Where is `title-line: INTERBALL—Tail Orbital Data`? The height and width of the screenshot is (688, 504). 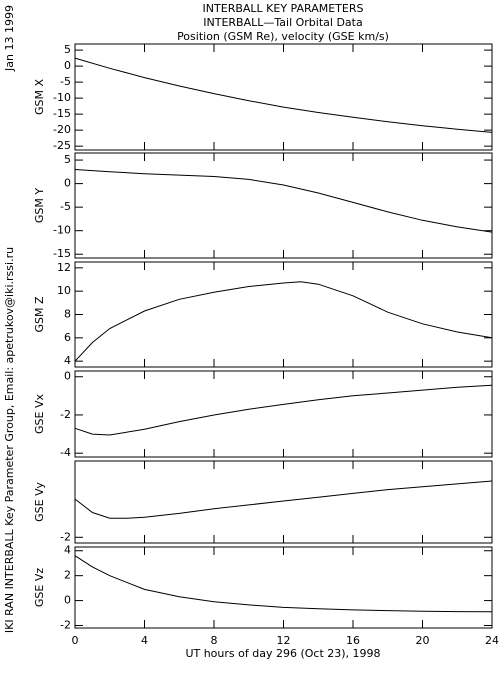
title-line: INTERBALL—Tail Orbital Data is located at coordinates (282, 22).